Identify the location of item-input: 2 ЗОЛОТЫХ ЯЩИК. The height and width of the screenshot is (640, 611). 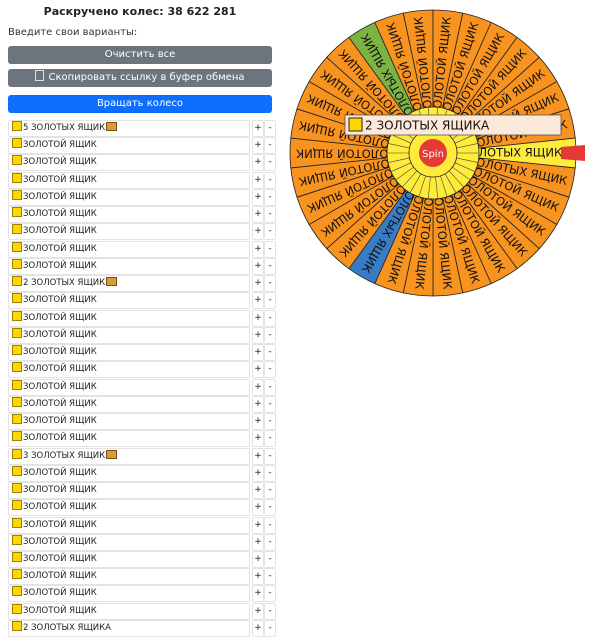
(129, 284).